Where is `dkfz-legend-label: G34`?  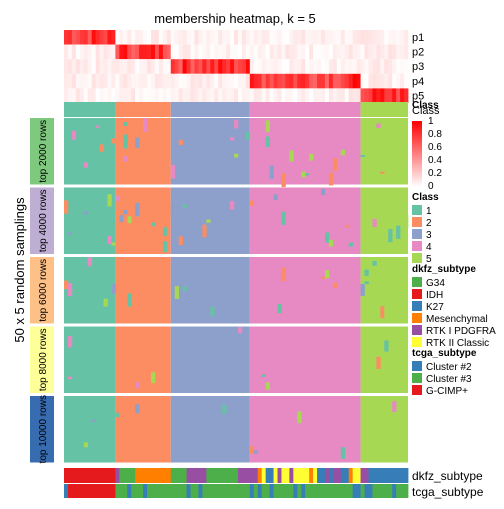 dkfz-legend-label: G34 is located at coordinates (435, 283).